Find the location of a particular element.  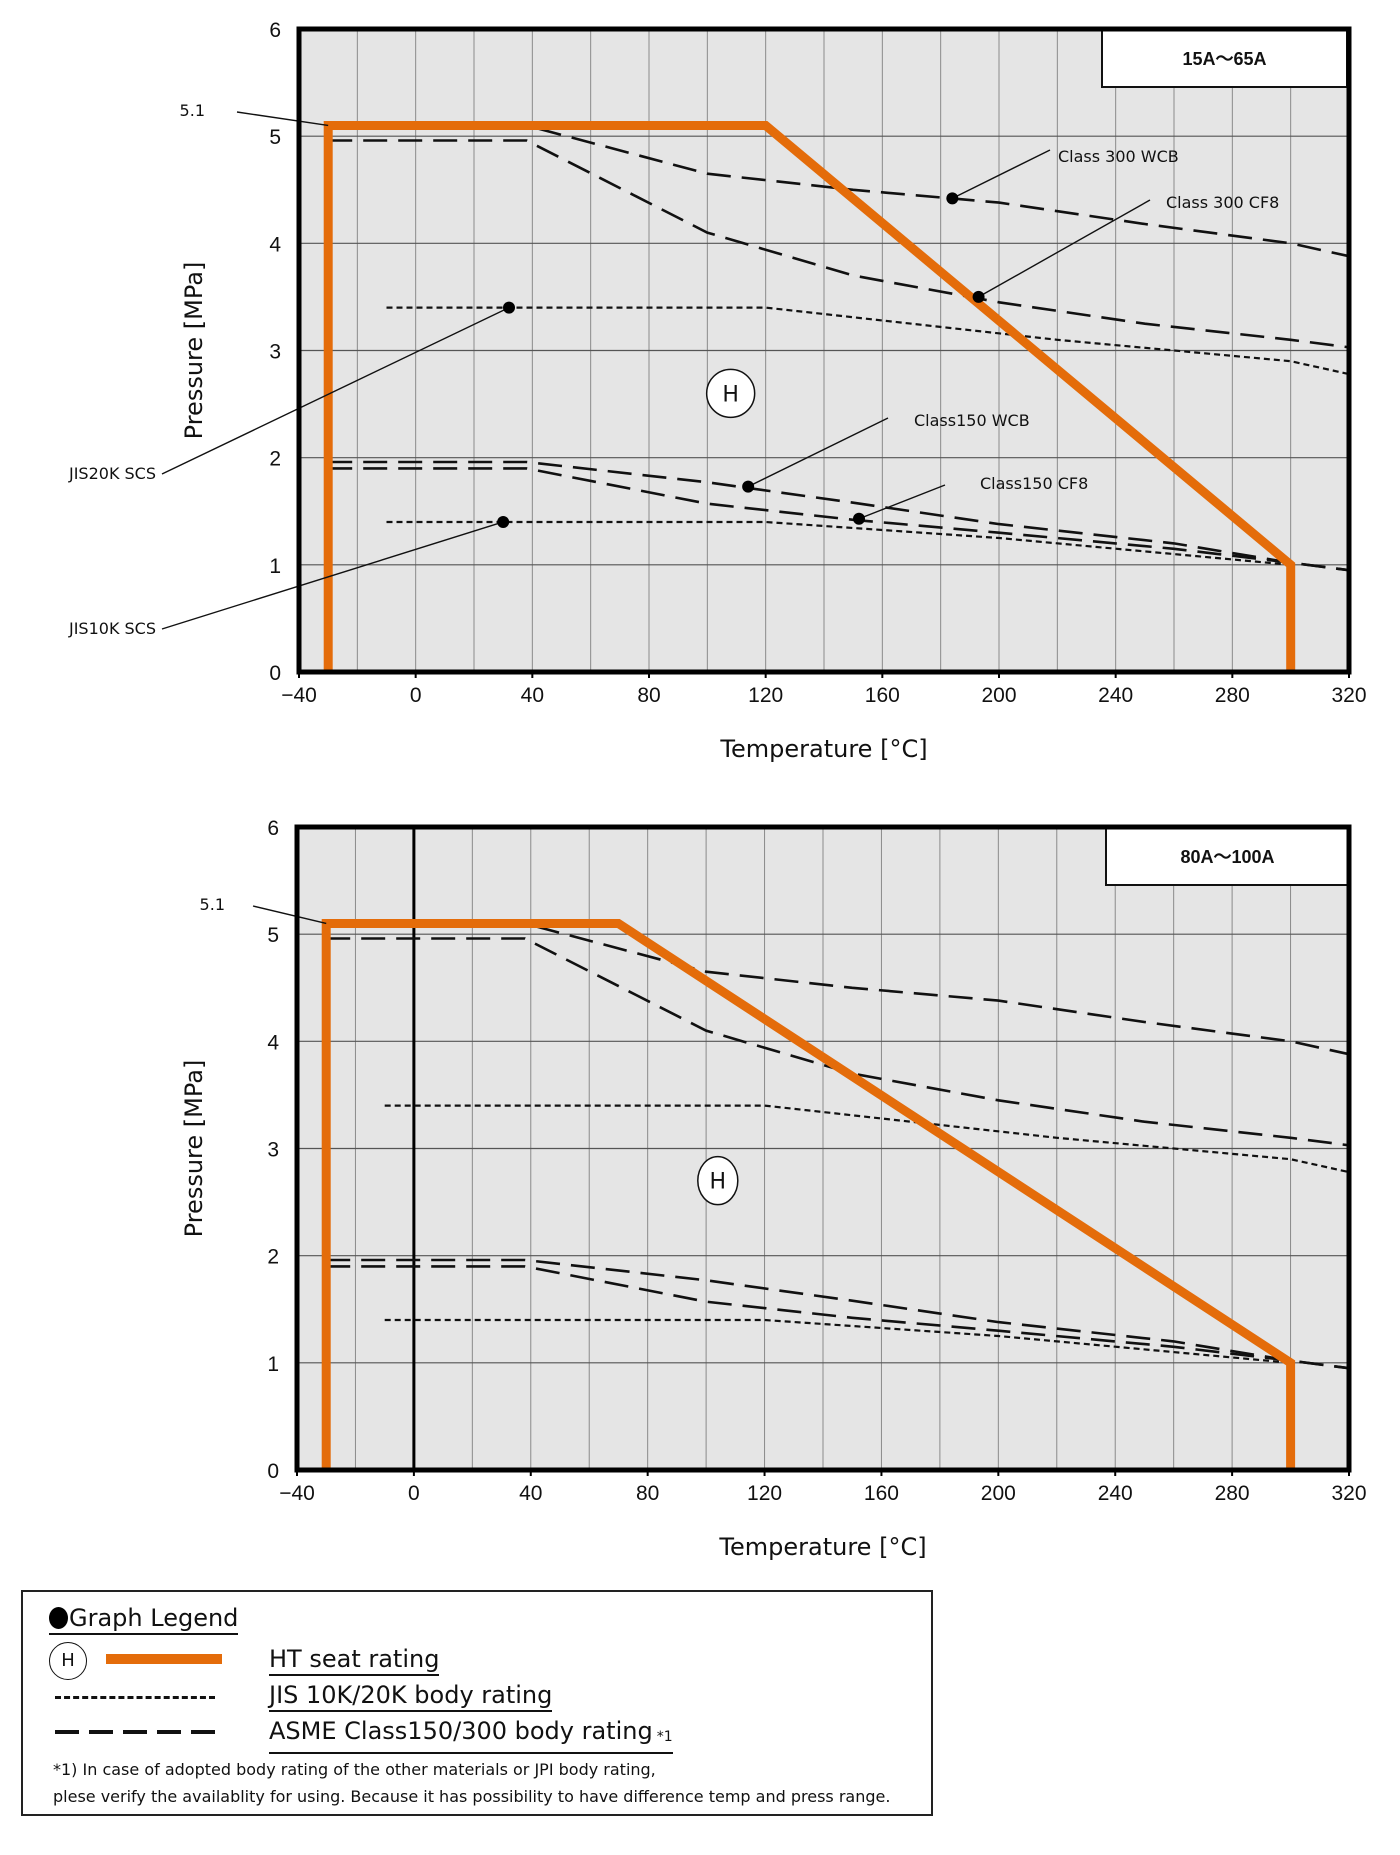

footnote-ref: *1 is located at coordinates (664, 1737).